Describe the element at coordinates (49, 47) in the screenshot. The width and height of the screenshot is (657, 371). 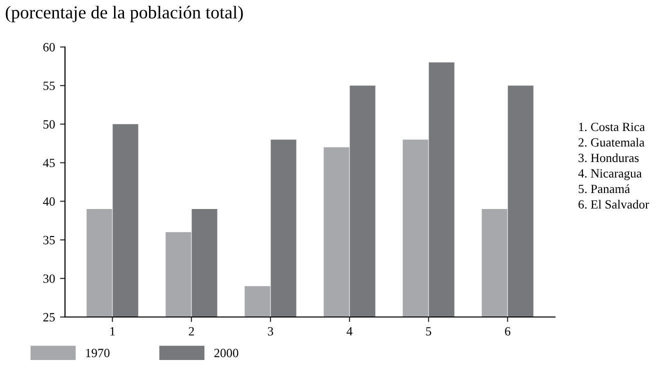
I see `y-tick-label: 60` at that location.